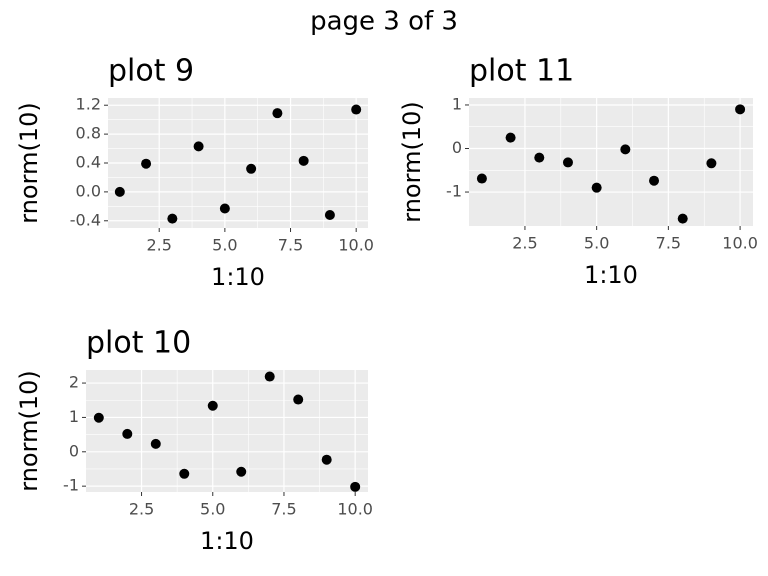 The width and height of the screenshot is (768, 576). I want to click on plot-title: plot 11, so click(521, 71).